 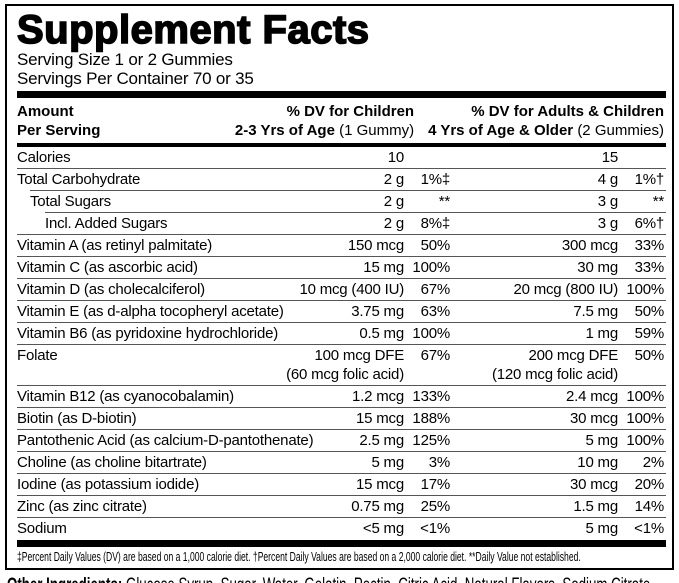 I want to click on children-dv-header-line2: 2-3 Yrs of Age (1 Gummy), so click(x=324, y=131).